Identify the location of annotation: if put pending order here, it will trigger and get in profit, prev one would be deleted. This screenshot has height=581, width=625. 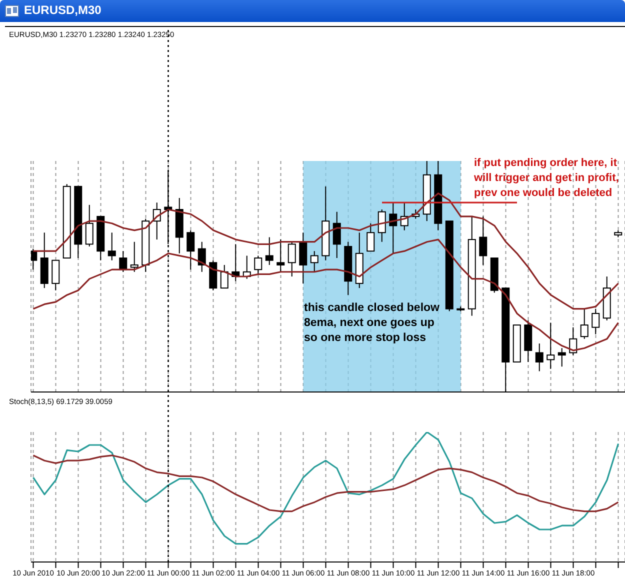
(546, 178).